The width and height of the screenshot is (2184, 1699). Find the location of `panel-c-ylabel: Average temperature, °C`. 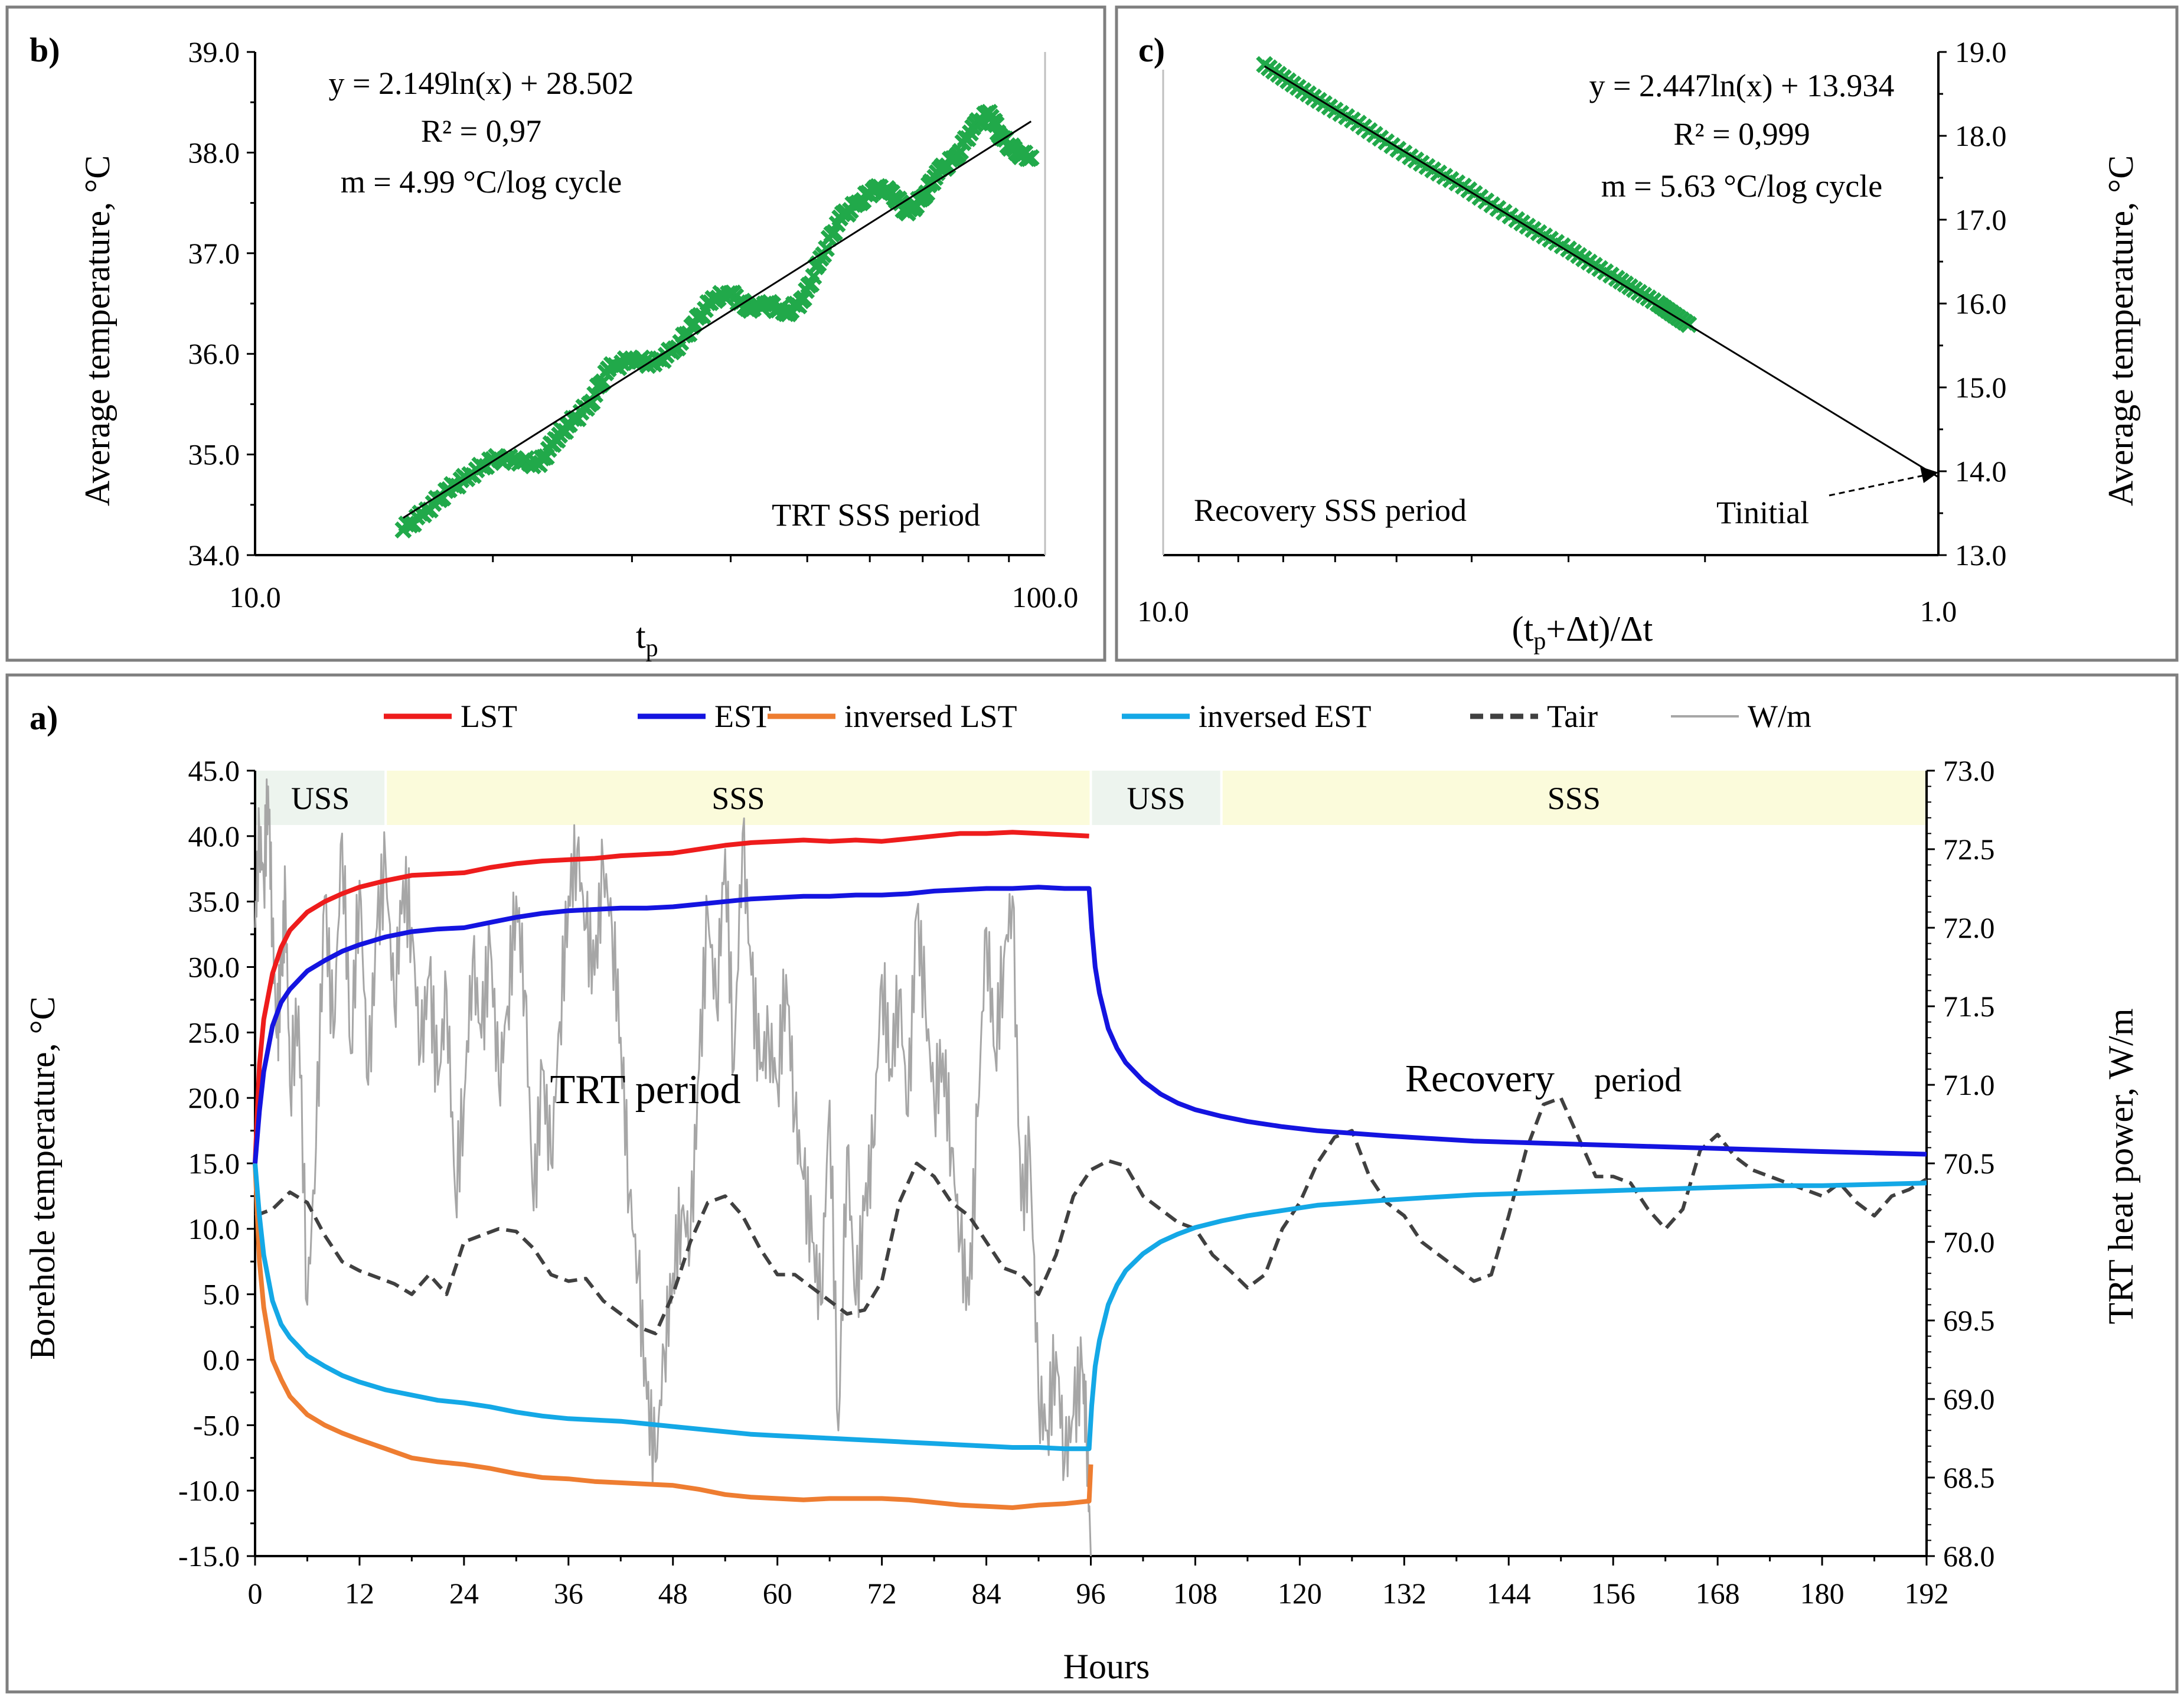

panel-c-ylabel: Average temperature, °C is located at coordinates (2120, 330).